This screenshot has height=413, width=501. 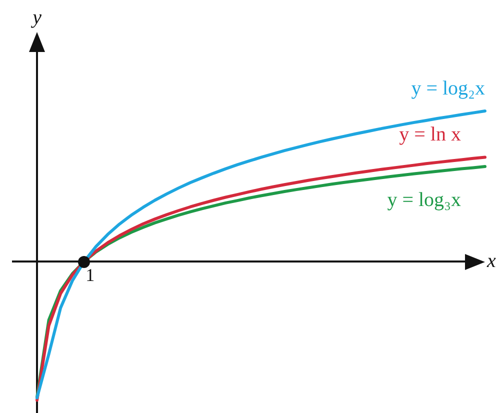 What do you see at coordinates (90, 275) in the screenshot?
I see `annotation: 1` at bounding box center [90, 275].